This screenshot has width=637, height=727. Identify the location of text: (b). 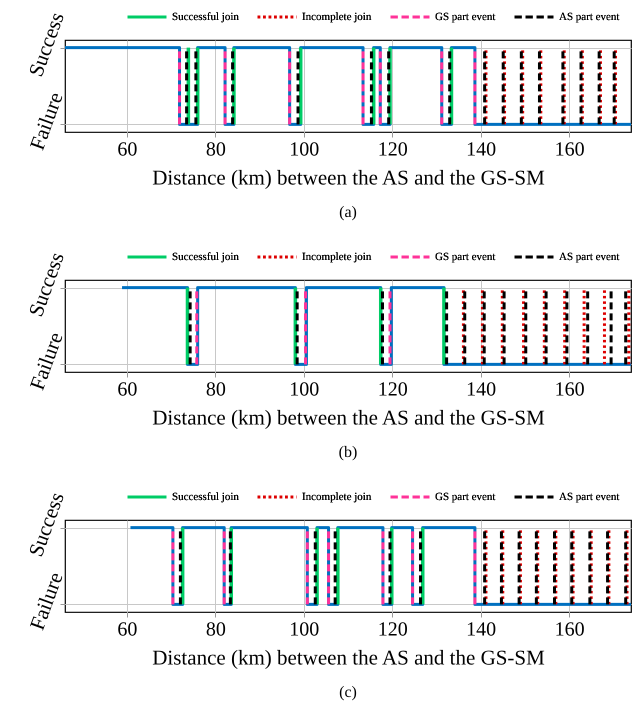
(348, 452).